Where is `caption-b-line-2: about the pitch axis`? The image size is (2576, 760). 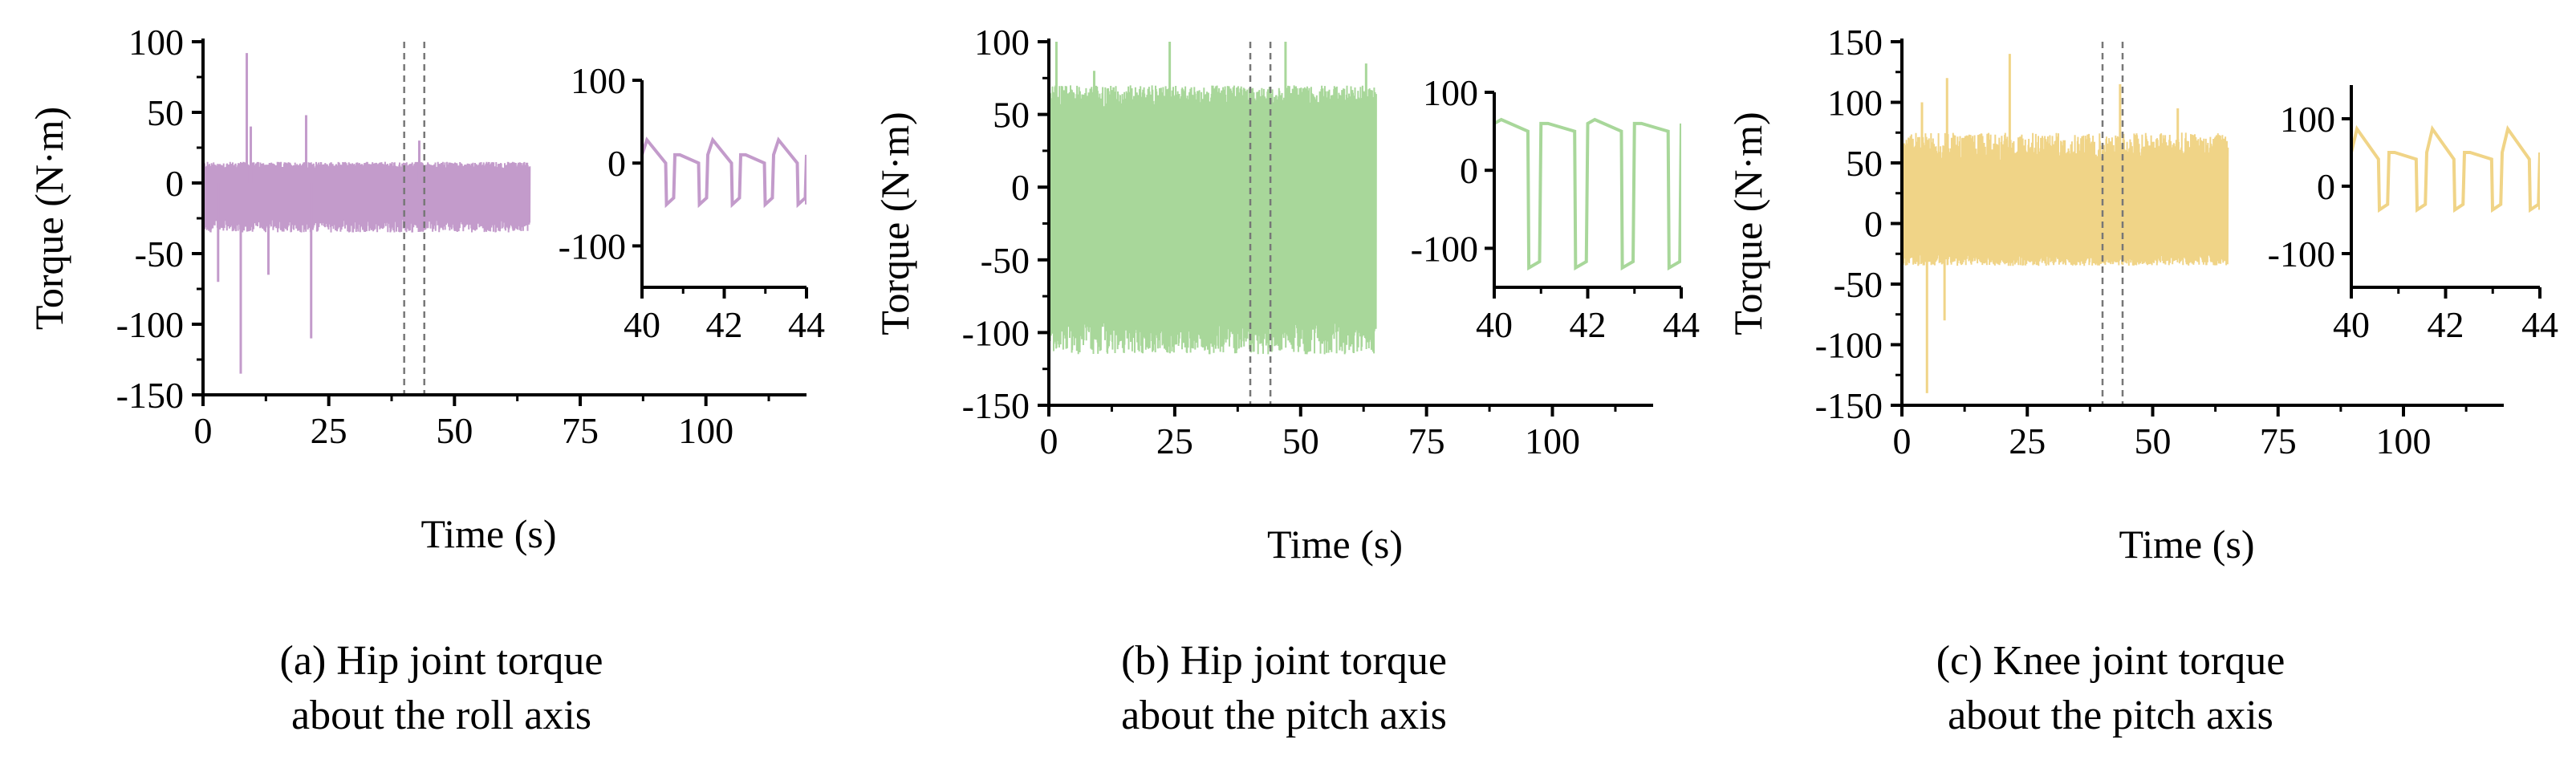
caption-b-line-2: about the pitch axis is located at coordinates (1284, 715).